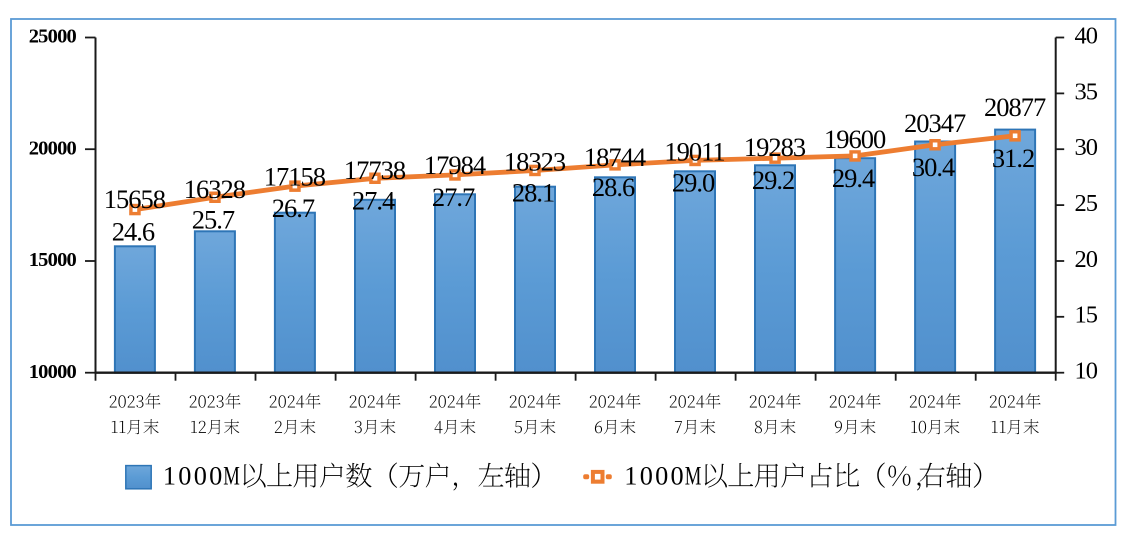 This screenshot has width=1137, height=550. What do you see at coordinates (615, 157) in the screenshot?
I see `svg-text: 18744` at bounding box center [615, 157].